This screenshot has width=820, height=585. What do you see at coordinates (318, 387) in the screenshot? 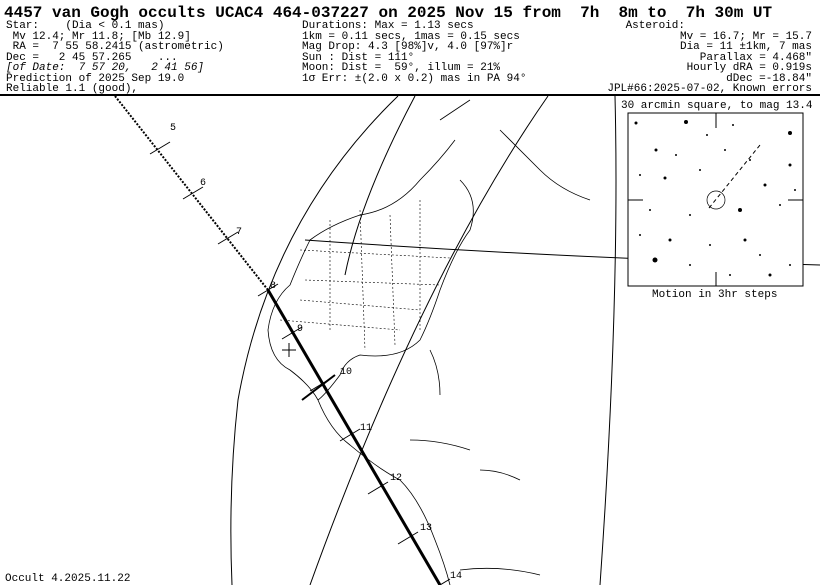
I see `error-bar` at bounding box center [318, 387].